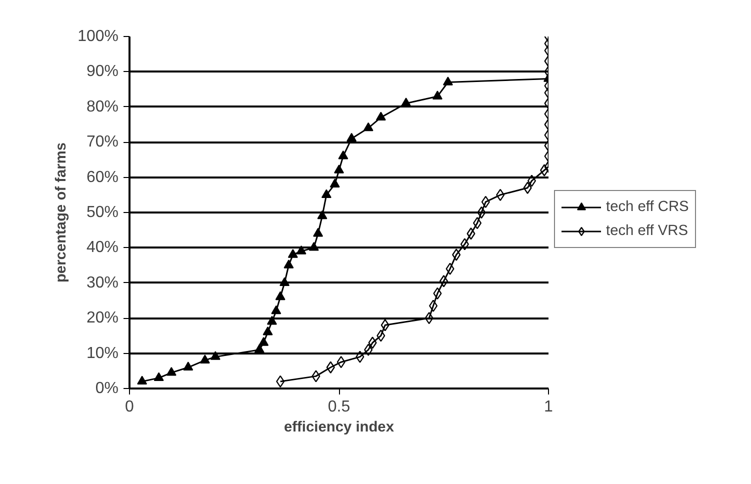 The height and width of the screenshot is (484, 751). Describe the element at coordinates (102, 142) in the screenshot. I see `y-tick-label: 70%` at that location.